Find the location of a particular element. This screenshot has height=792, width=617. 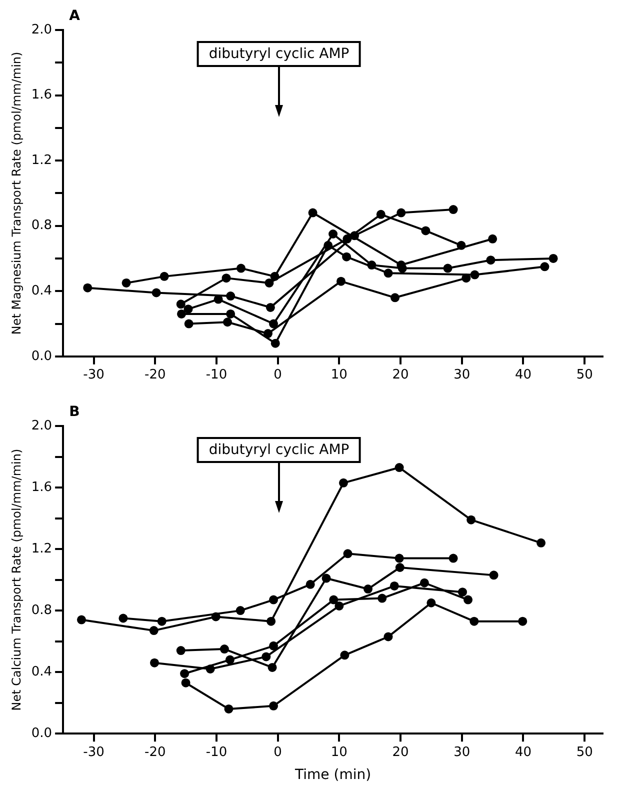

x-tick-label: 0 is located at coordinates (278, 752).